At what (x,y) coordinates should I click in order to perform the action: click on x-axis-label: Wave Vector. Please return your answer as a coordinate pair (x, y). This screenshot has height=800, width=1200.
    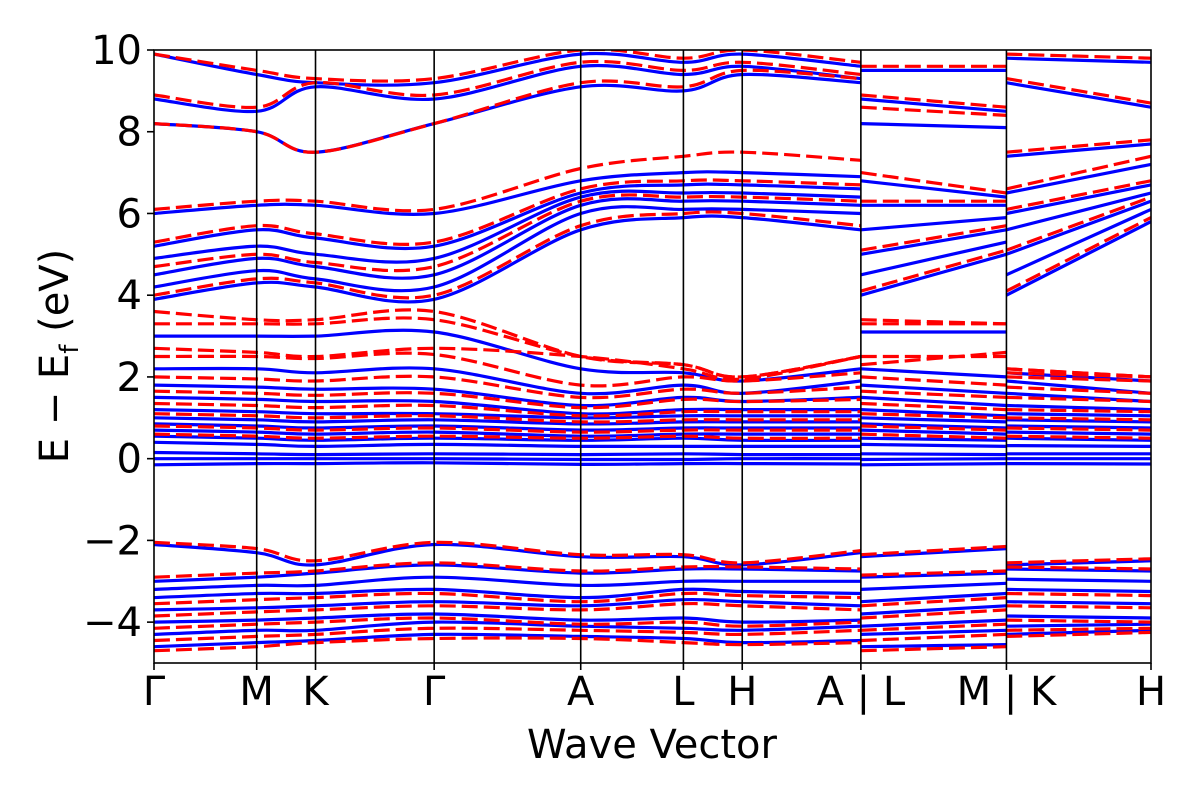
    Looking at the image, I should click on (652, 745).